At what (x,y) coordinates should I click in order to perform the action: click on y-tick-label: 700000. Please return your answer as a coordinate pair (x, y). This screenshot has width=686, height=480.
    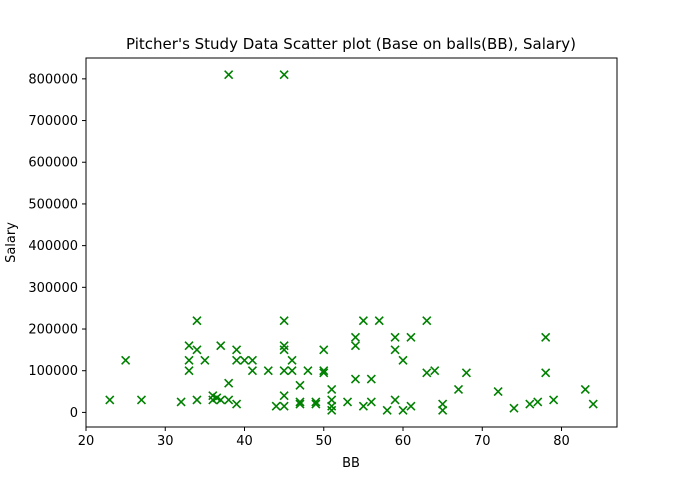
    Looking at the image, I should click on (53, 121).